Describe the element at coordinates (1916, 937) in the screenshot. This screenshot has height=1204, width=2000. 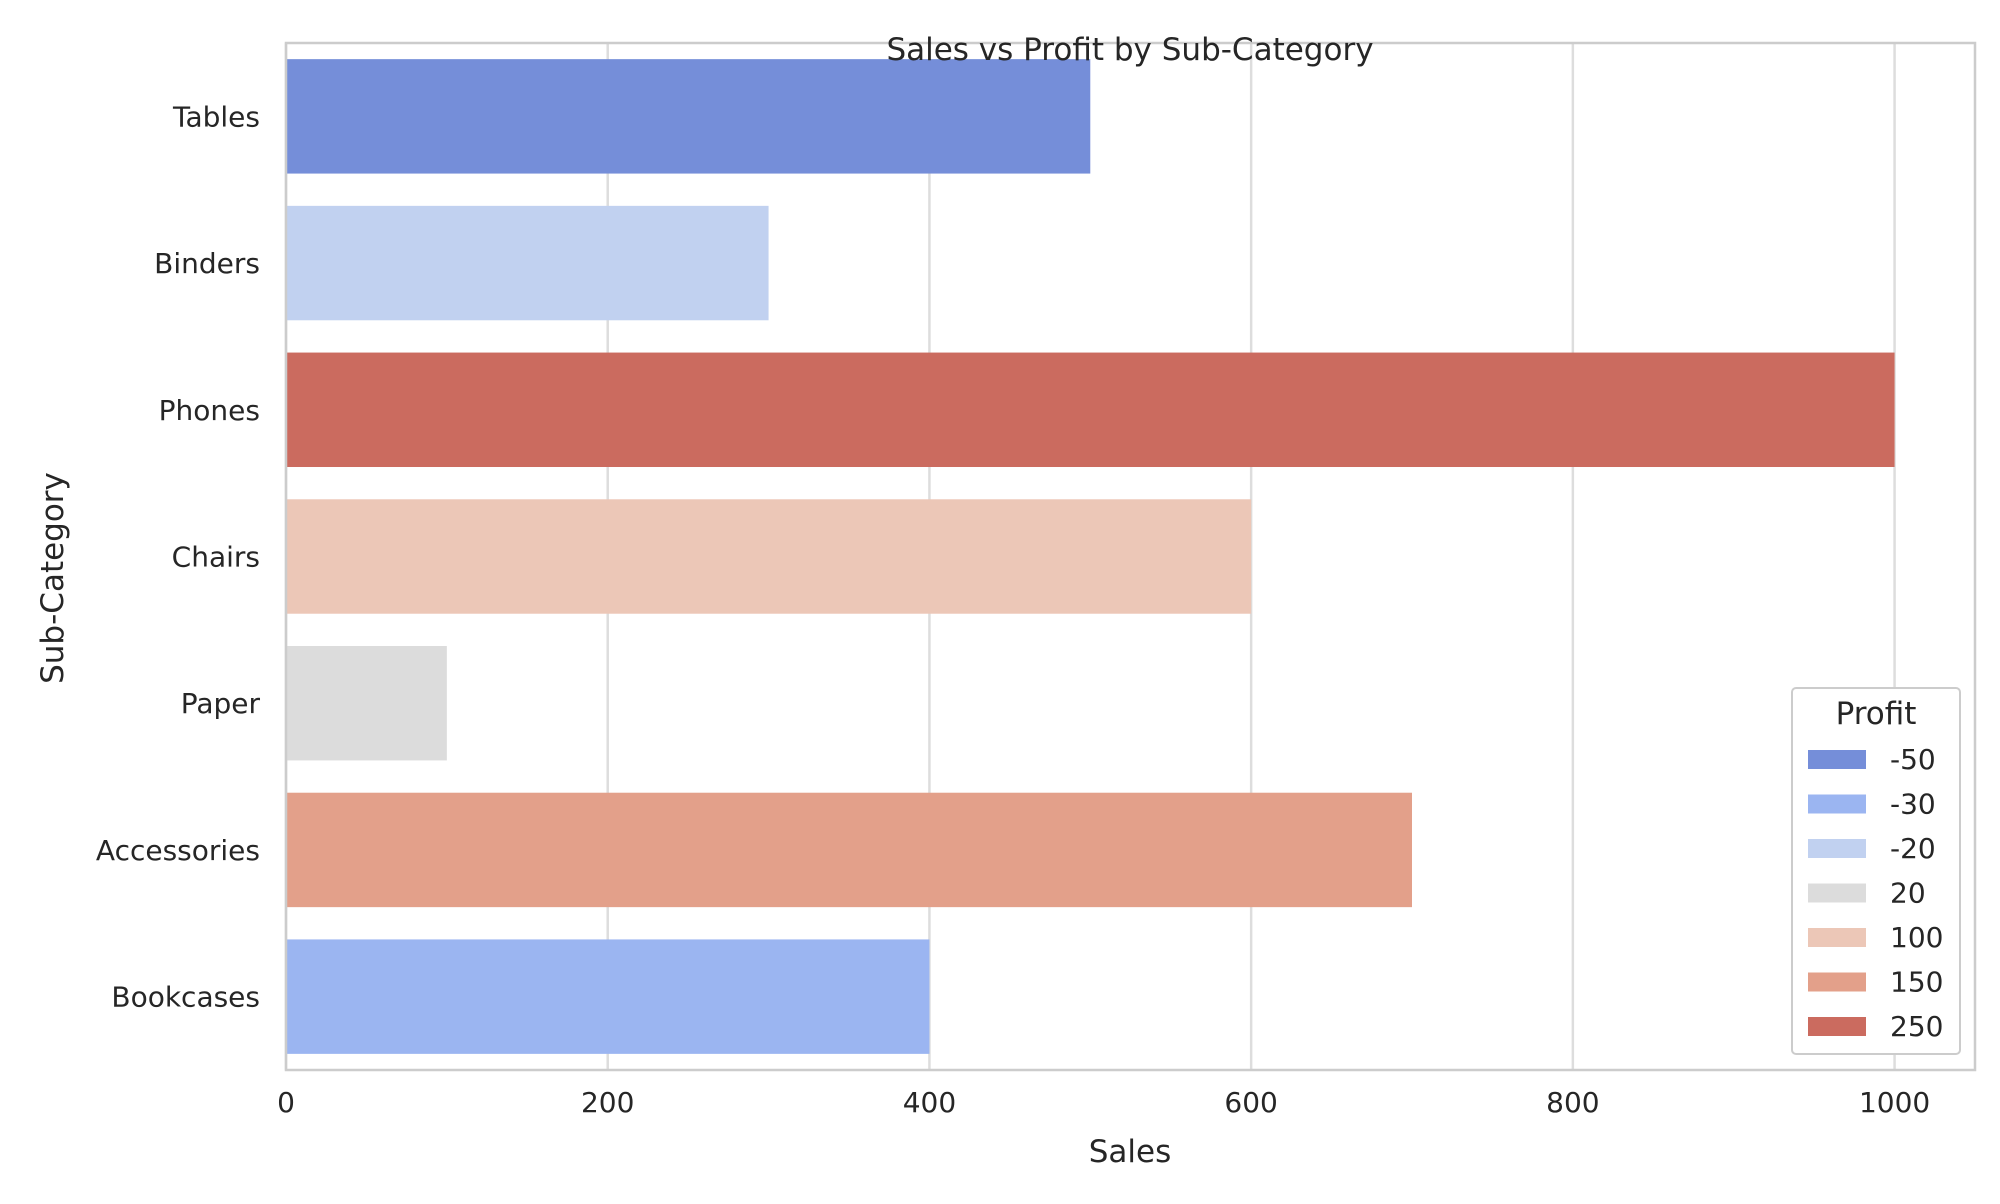
I see `legend-label: 100` at that location.